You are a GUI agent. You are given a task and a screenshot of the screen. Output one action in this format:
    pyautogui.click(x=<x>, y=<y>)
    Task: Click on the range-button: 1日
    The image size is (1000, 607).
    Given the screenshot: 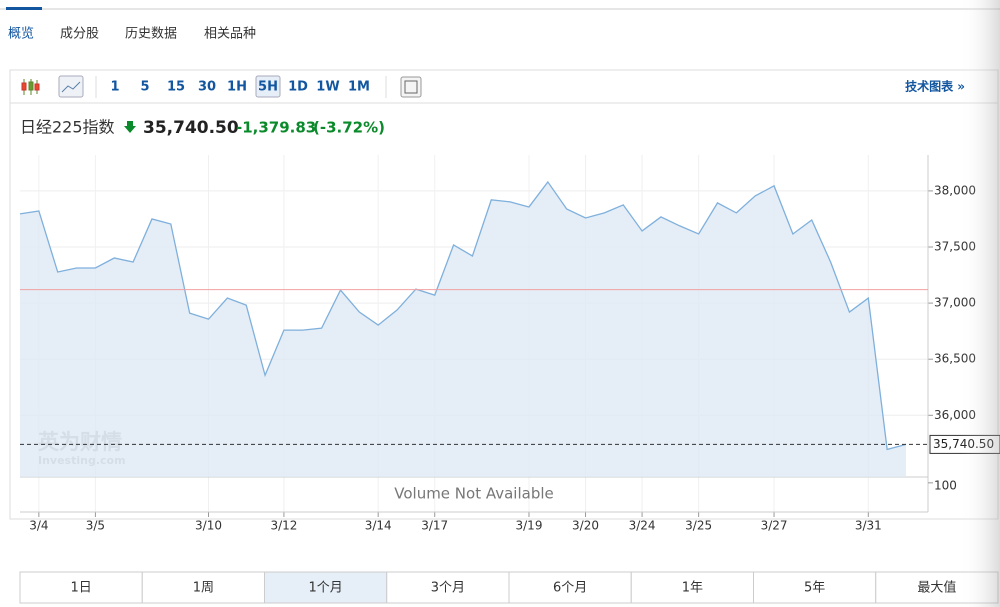 What is the action you would take?
    pyautogui.click(x=80, y=588)
    